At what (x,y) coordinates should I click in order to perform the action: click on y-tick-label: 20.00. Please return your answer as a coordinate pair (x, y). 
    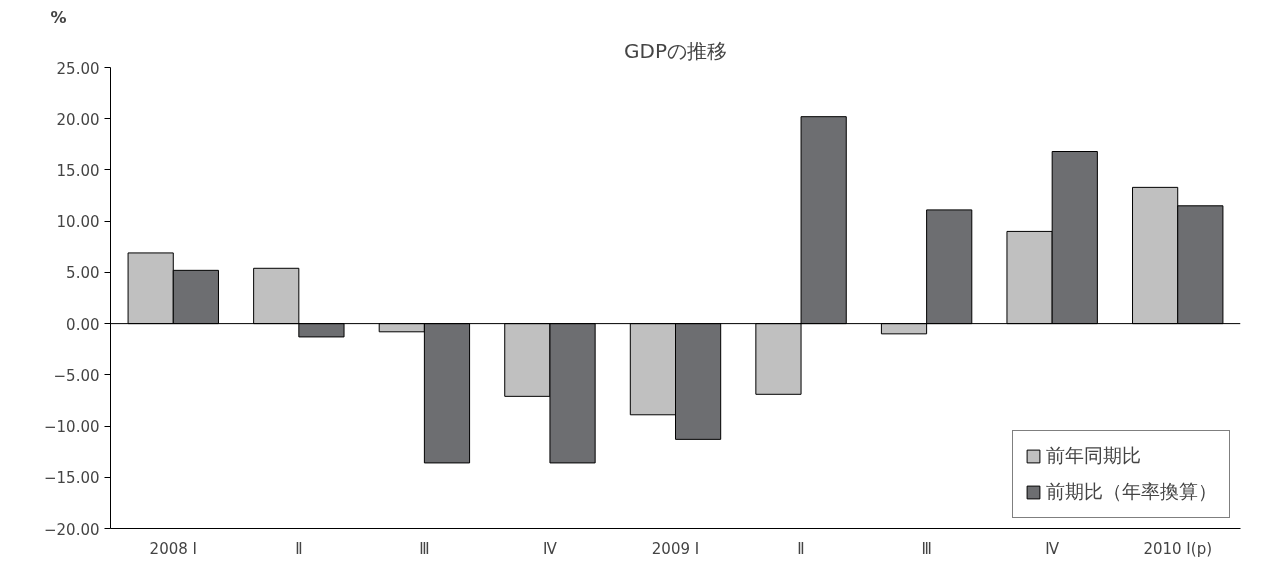
    Looking at the image, I should click on (78, 119).